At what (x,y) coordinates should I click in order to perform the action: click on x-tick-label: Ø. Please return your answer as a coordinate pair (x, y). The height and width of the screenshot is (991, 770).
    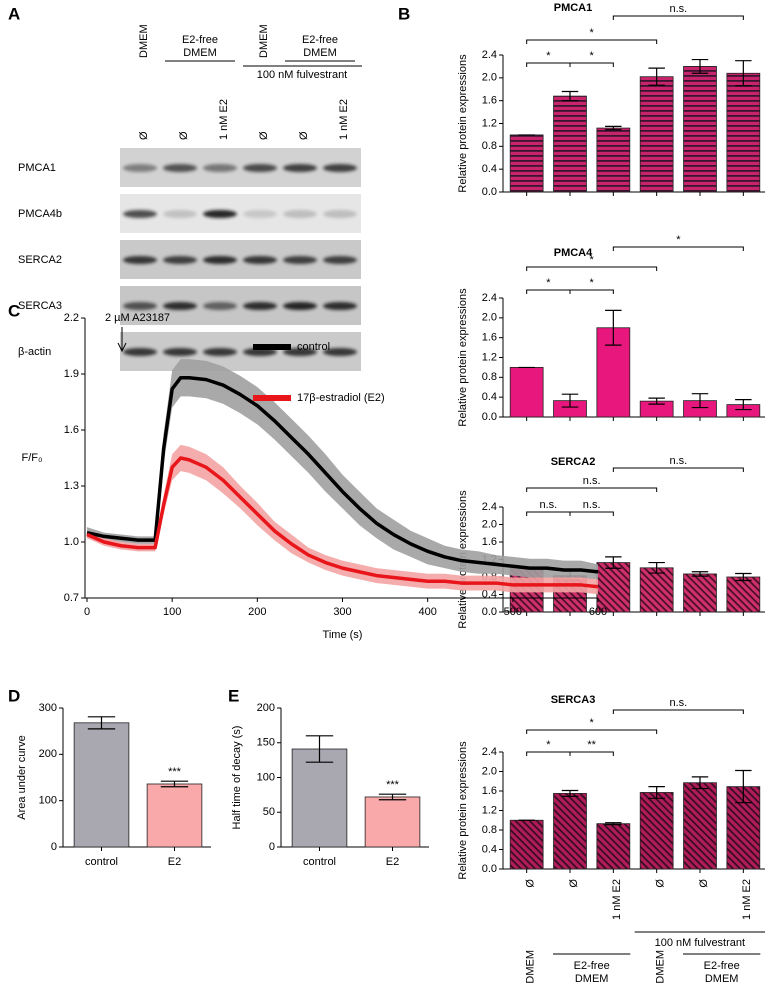
    Looking at the image, I should click on (574, 883).